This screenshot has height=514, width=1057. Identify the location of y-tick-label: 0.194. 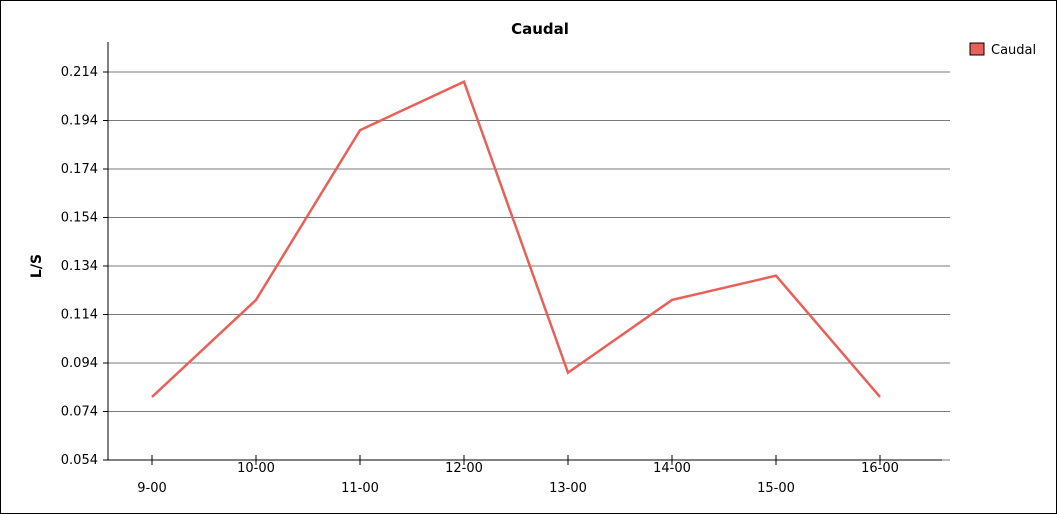
(79, 121).